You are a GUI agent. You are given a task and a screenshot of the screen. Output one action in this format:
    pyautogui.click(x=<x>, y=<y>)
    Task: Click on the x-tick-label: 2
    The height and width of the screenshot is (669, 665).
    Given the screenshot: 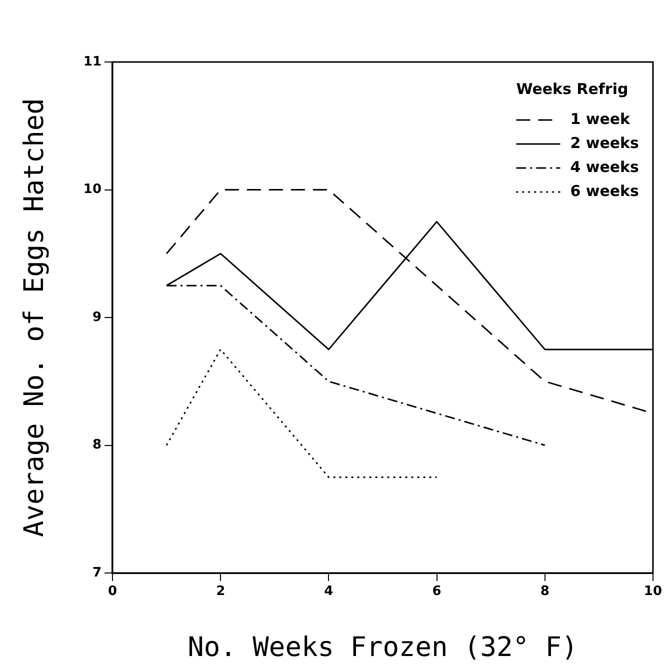 What is the action you would take?
    pyautogui.click(x=221, y=592)
    